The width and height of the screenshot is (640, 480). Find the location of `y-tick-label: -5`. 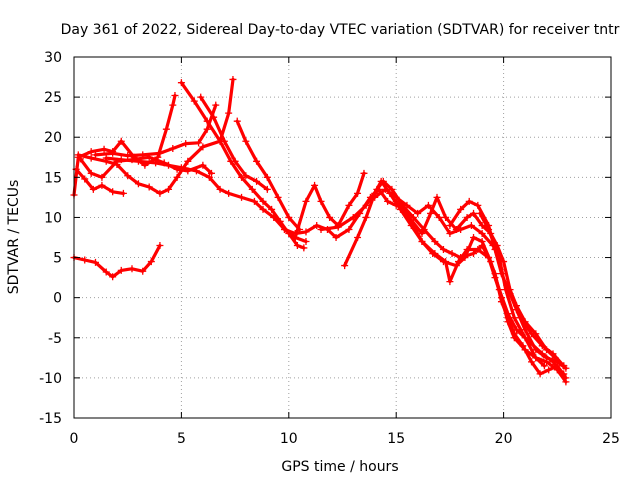

y-tick-label: -5 is located at coordinates (55, 339).